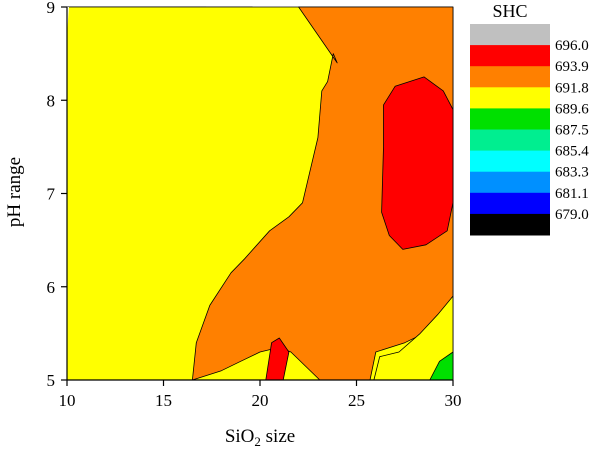 Image resolution: width=600 pixels, height=449 pixels. What do you see at coordinates (51, 287) in the screenshot?
I see `y-tick-label-6: 6` at bounding box center [51, 287].